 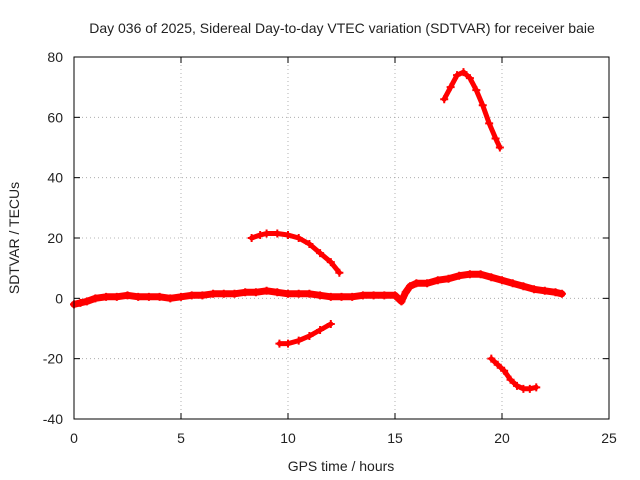 I want to click on y-tick-label: -40, so click(x=53, y=419).